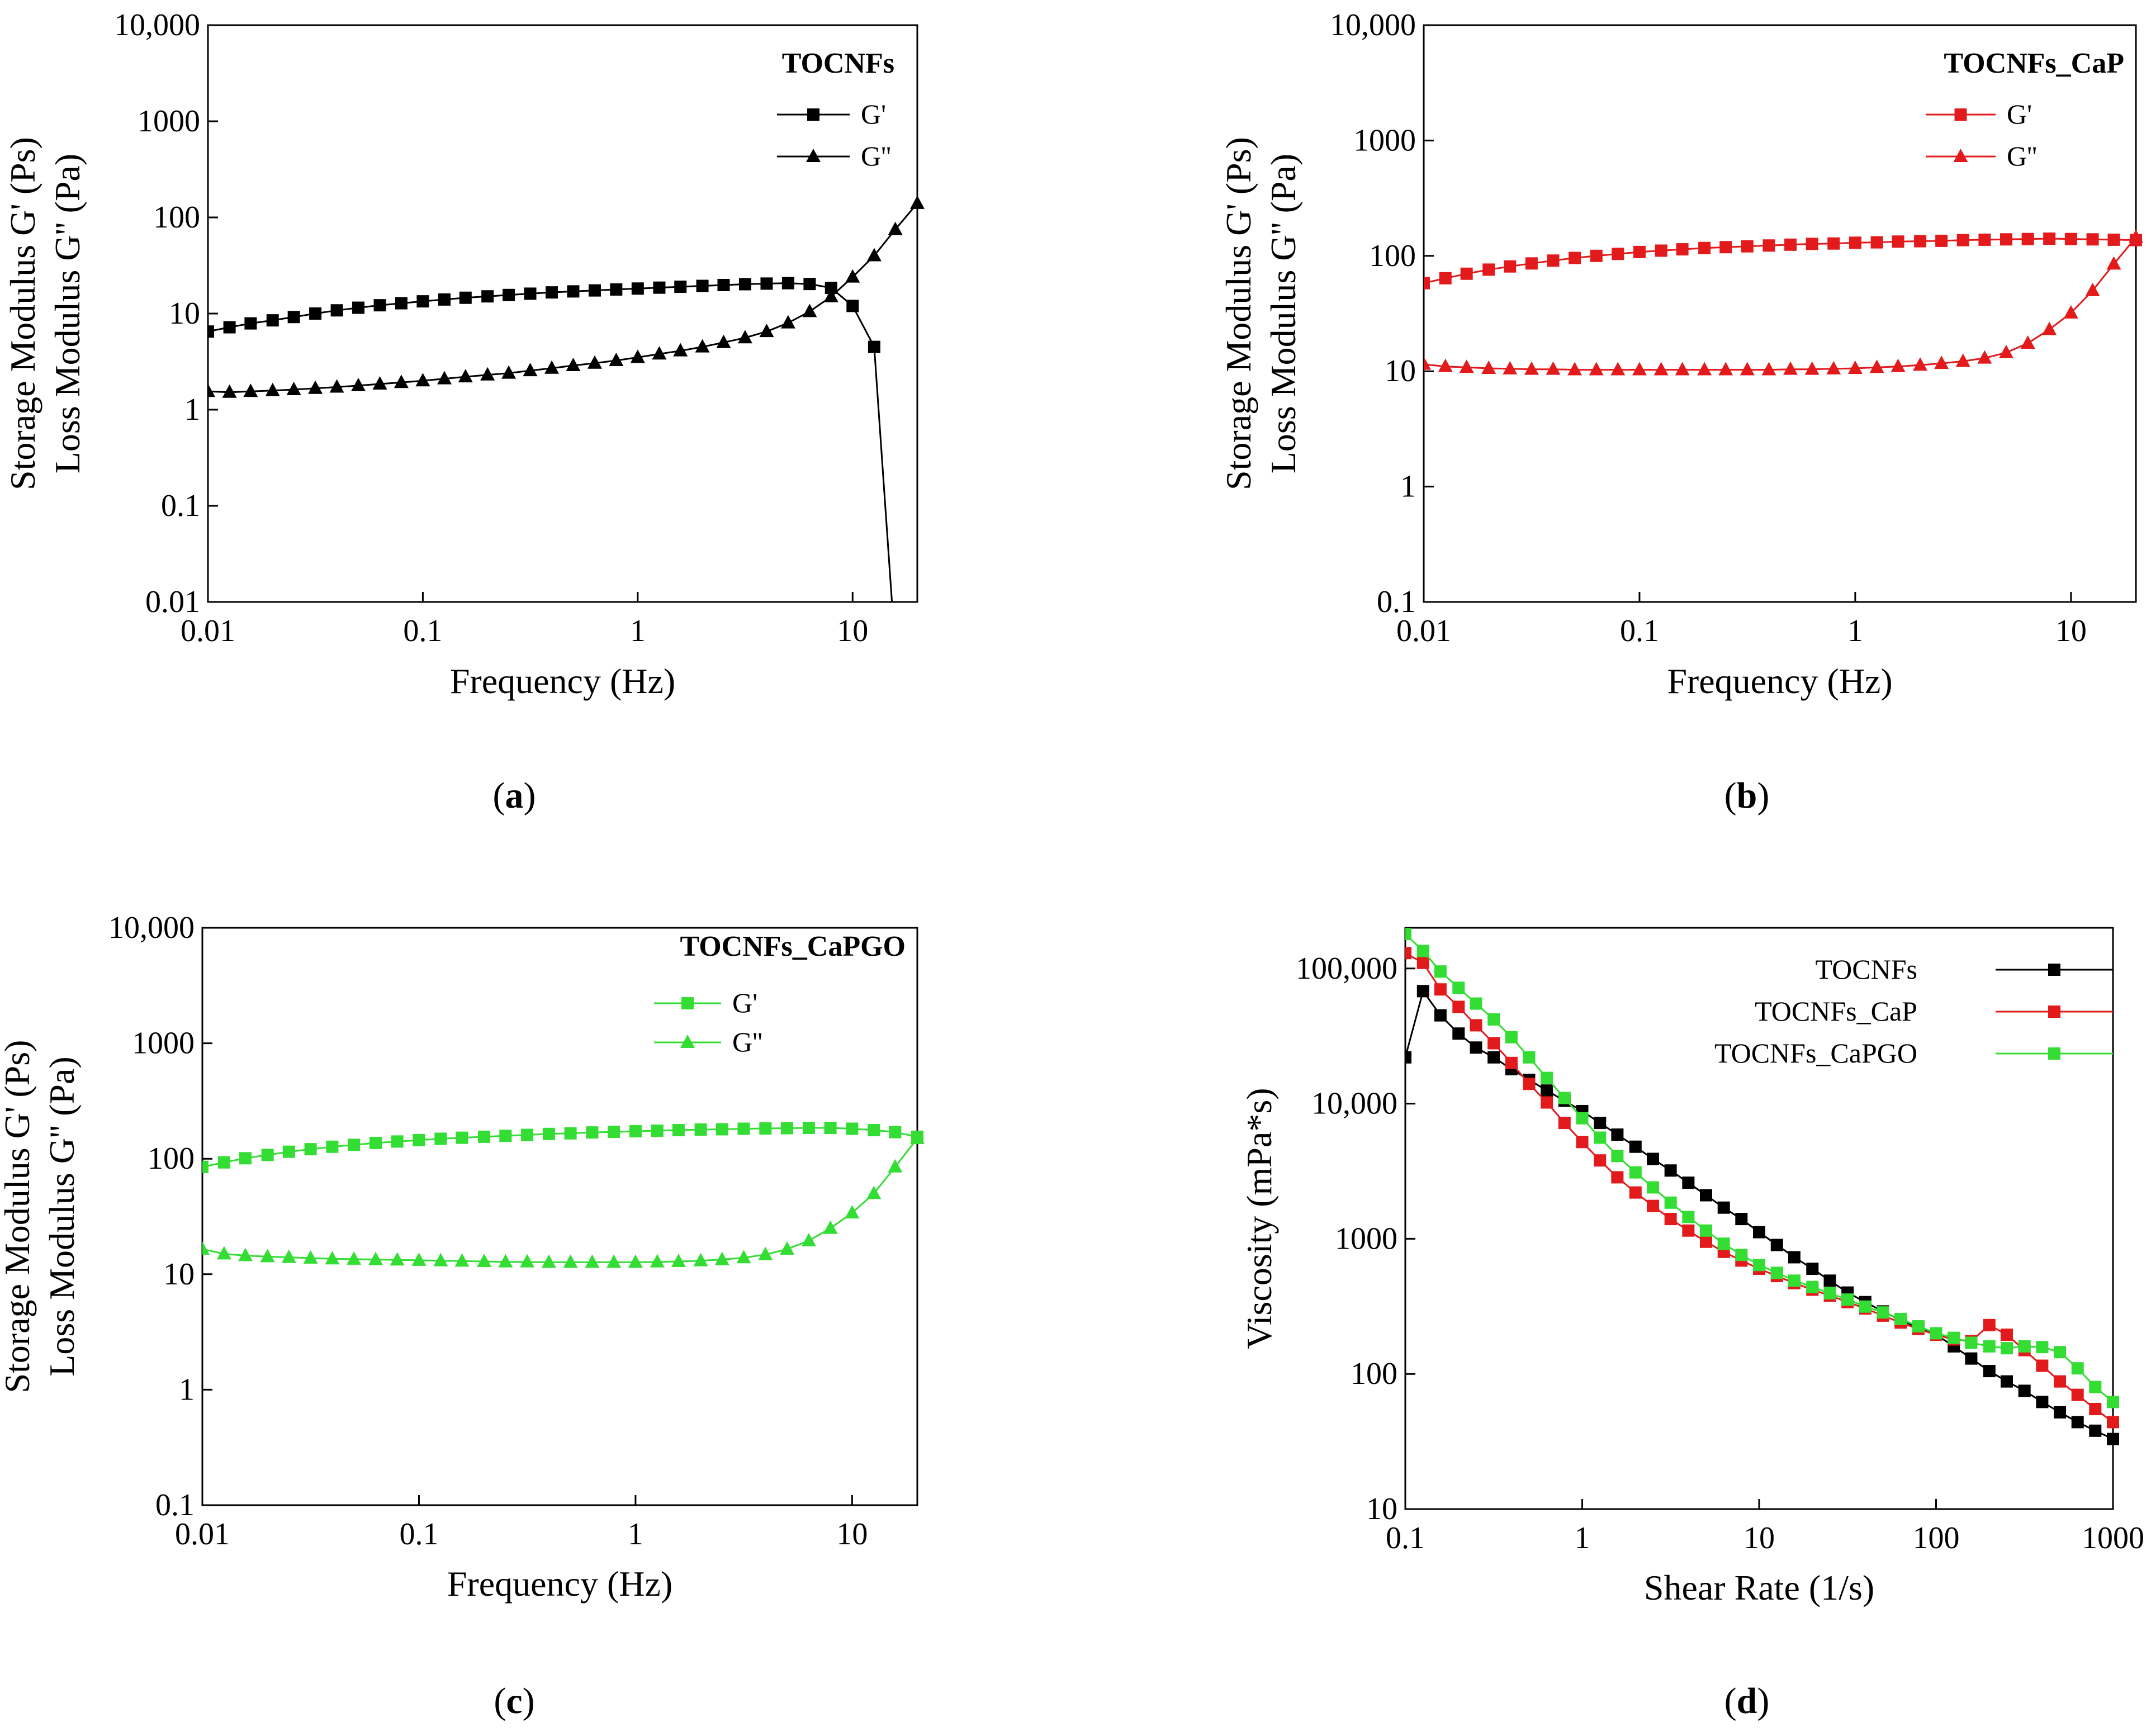  What do you see at coordinates (1400, 371) in the screenshot?
I see `y-tick-label: 10` at bounding box center [1400, 371].